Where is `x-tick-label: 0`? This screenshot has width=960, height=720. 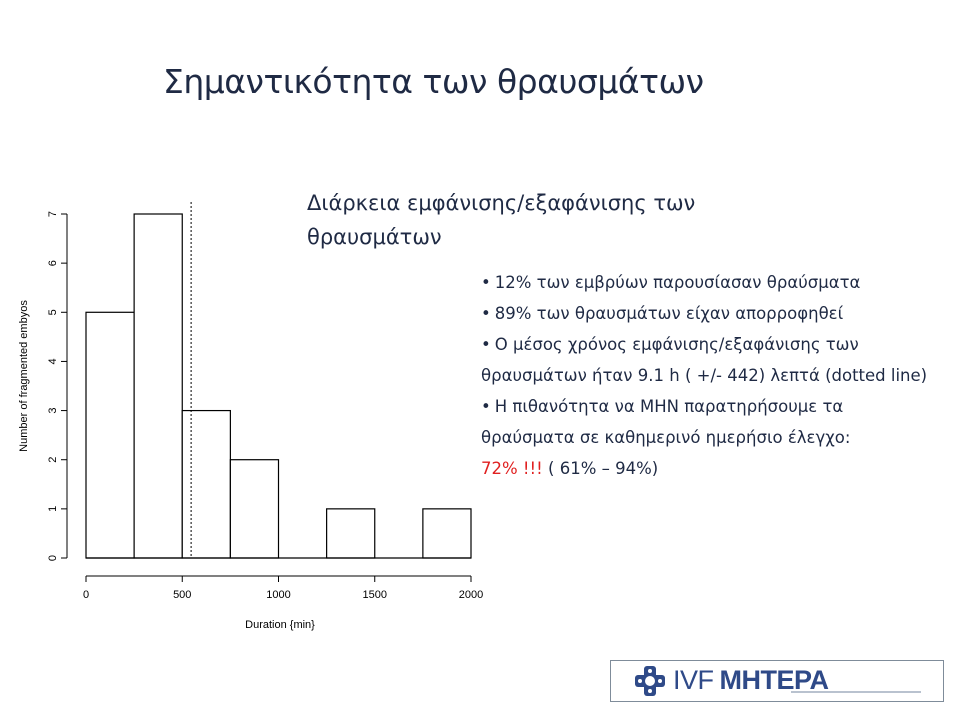 x-tick-label: 0 is located at coordinates (86, 595).